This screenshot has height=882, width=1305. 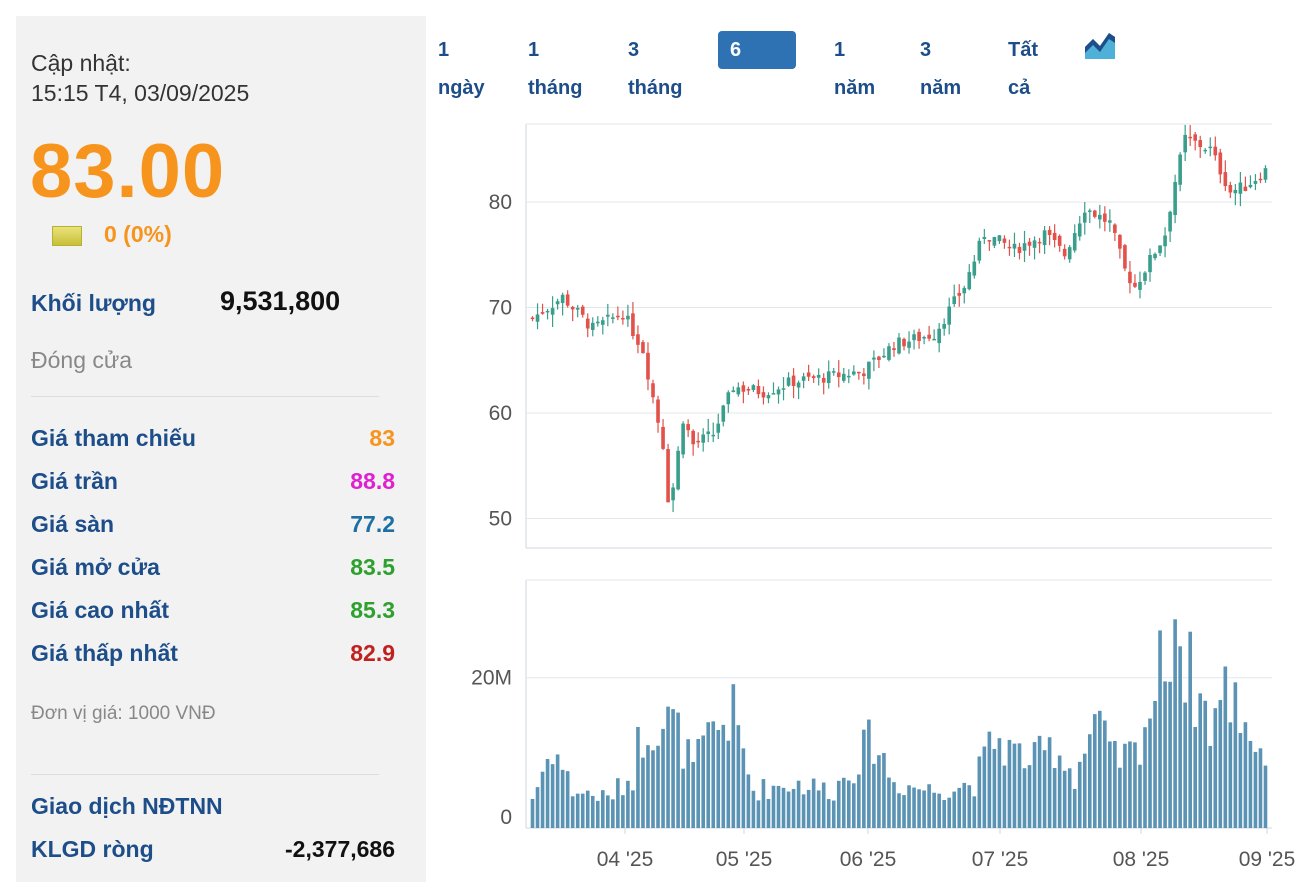 I want to click on tab-1-year: 1 năm, so click(x=855, y=69).